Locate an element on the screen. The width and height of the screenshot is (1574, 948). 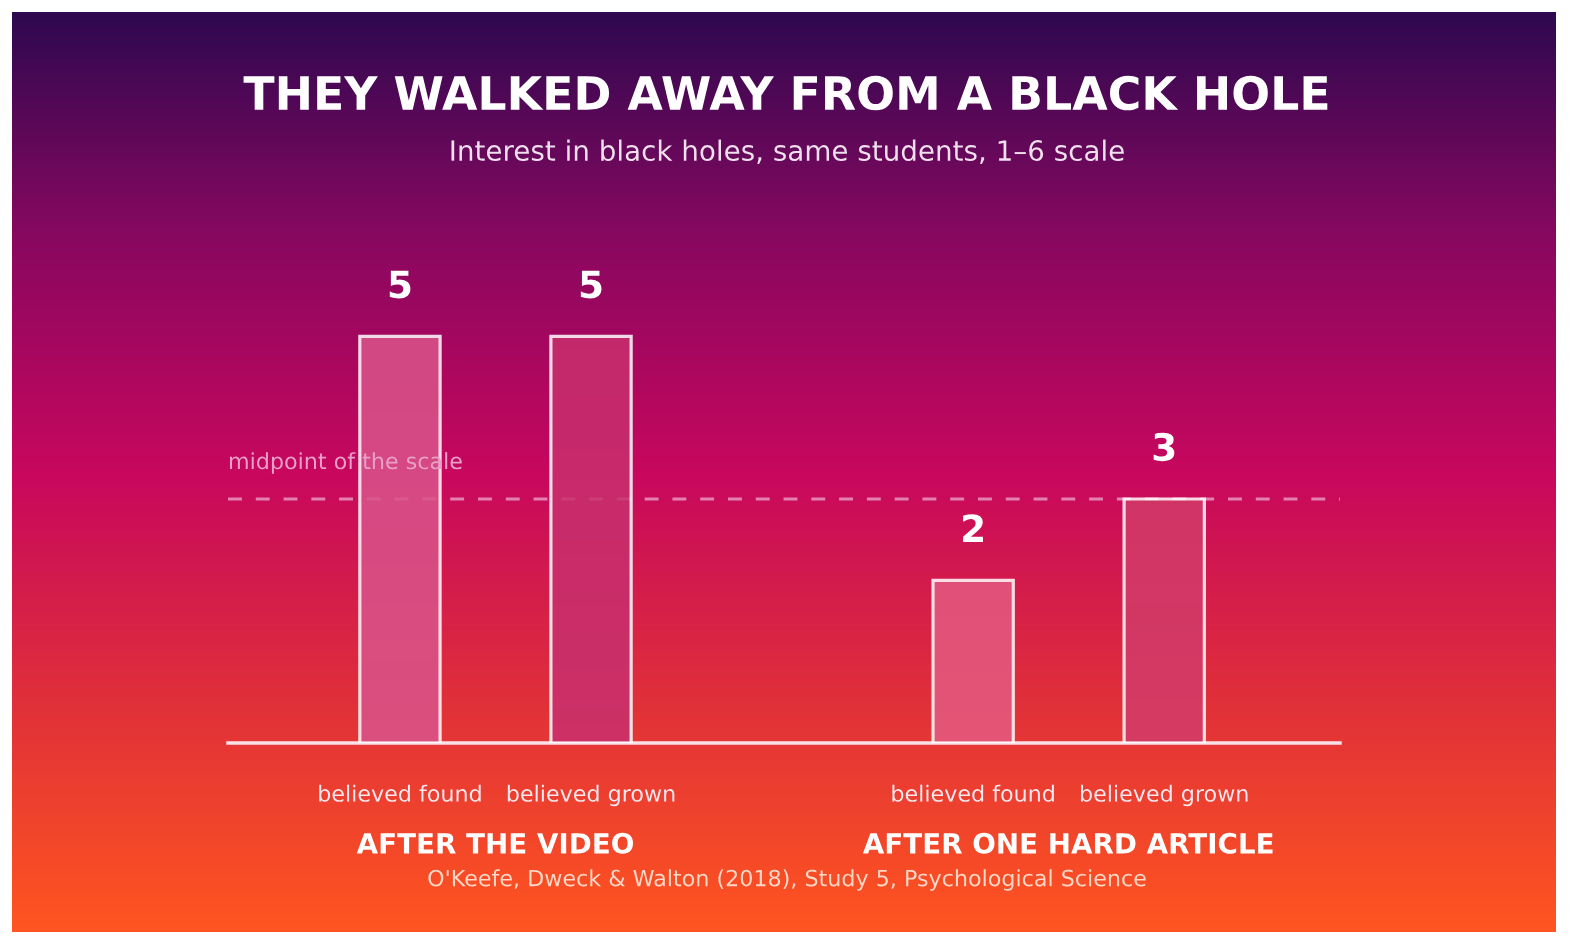
chart-title: THEY WALKED AWAY FROM A BLACK HOLE is located at coordinates (785, 93).